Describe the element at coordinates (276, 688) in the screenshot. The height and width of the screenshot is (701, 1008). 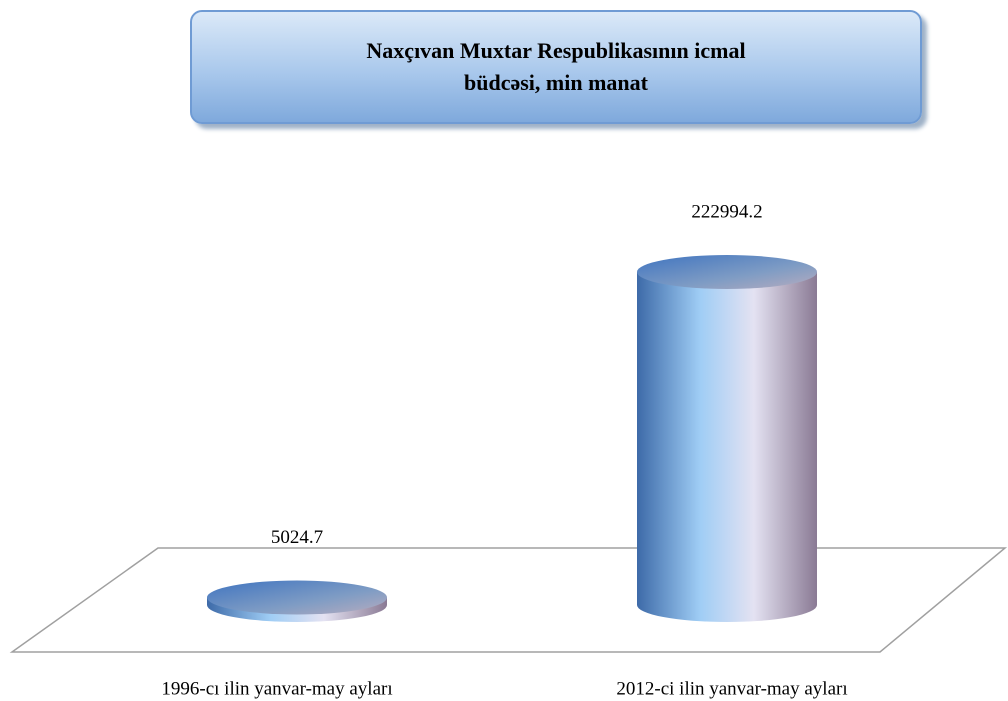
I see `x-tick-label: 1996-cı ilin yanvar-may ayları` at that location.